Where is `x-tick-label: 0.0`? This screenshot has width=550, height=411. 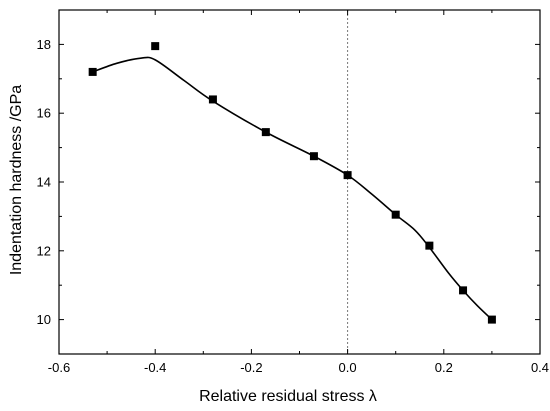 x-tick-label: 0.0 is located at coordinates (348, 367).